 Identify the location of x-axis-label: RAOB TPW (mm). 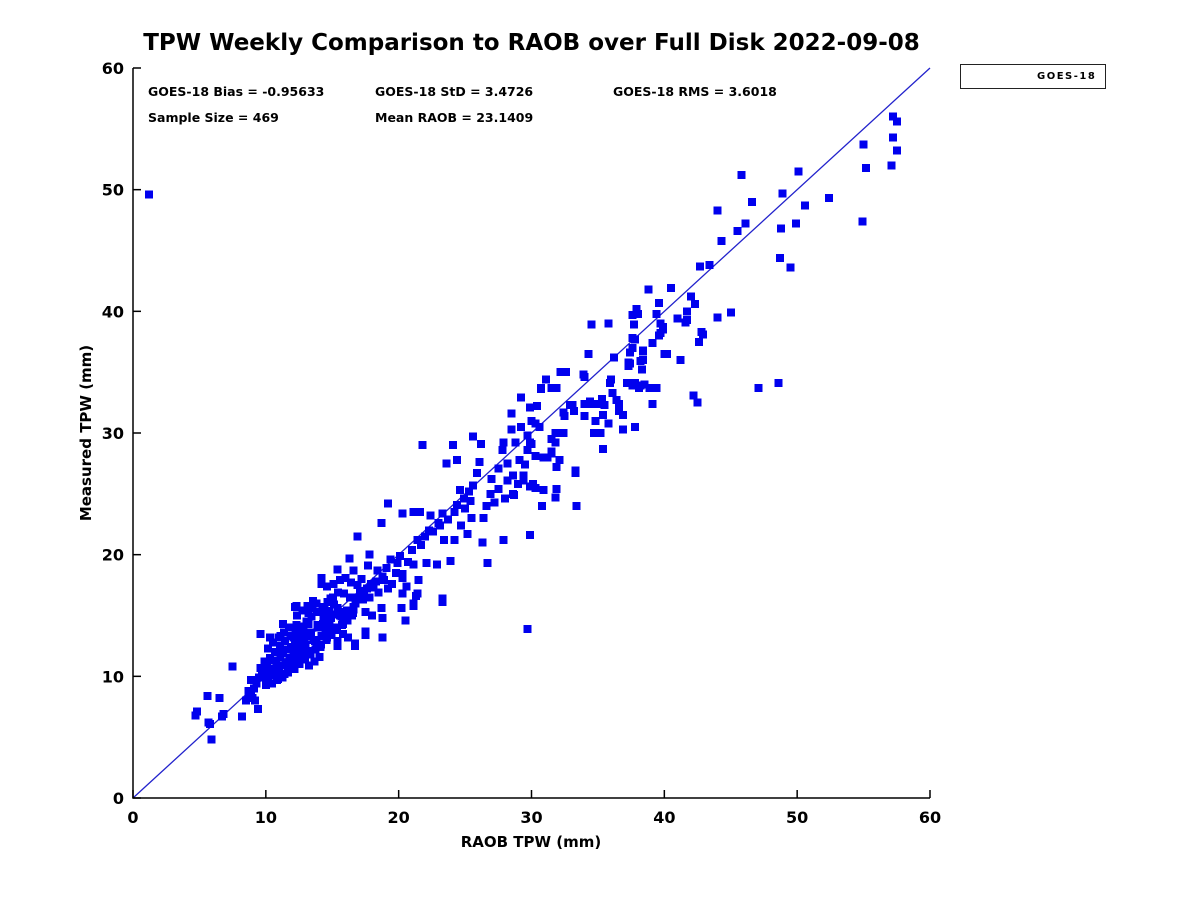
(531, 842).